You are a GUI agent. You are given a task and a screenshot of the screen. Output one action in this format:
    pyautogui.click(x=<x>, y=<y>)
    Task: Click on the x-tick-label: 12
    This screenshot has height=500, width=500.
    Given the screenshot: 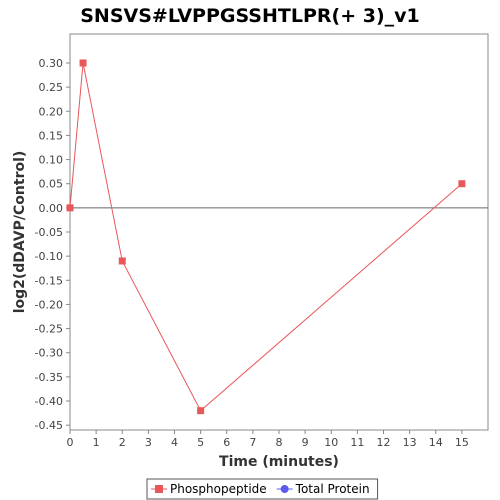 What is the action you would take?
    pyautogui.click(x=384, y=442)
    